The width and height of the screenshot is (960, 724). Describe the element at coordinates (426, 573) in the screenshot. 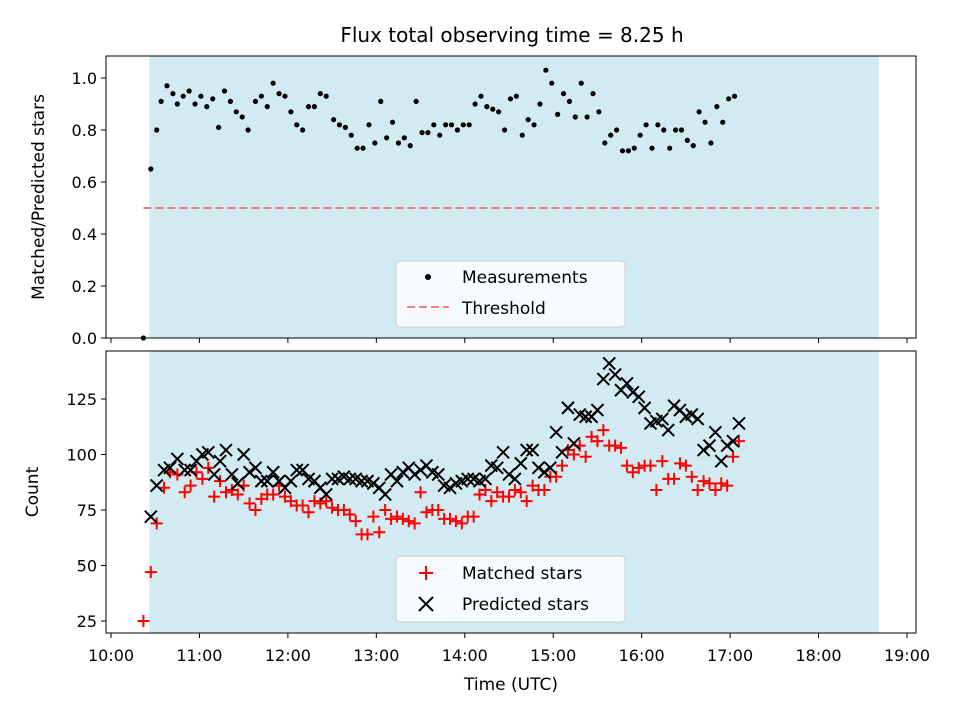

I see `matched-legend-marker` at that location.